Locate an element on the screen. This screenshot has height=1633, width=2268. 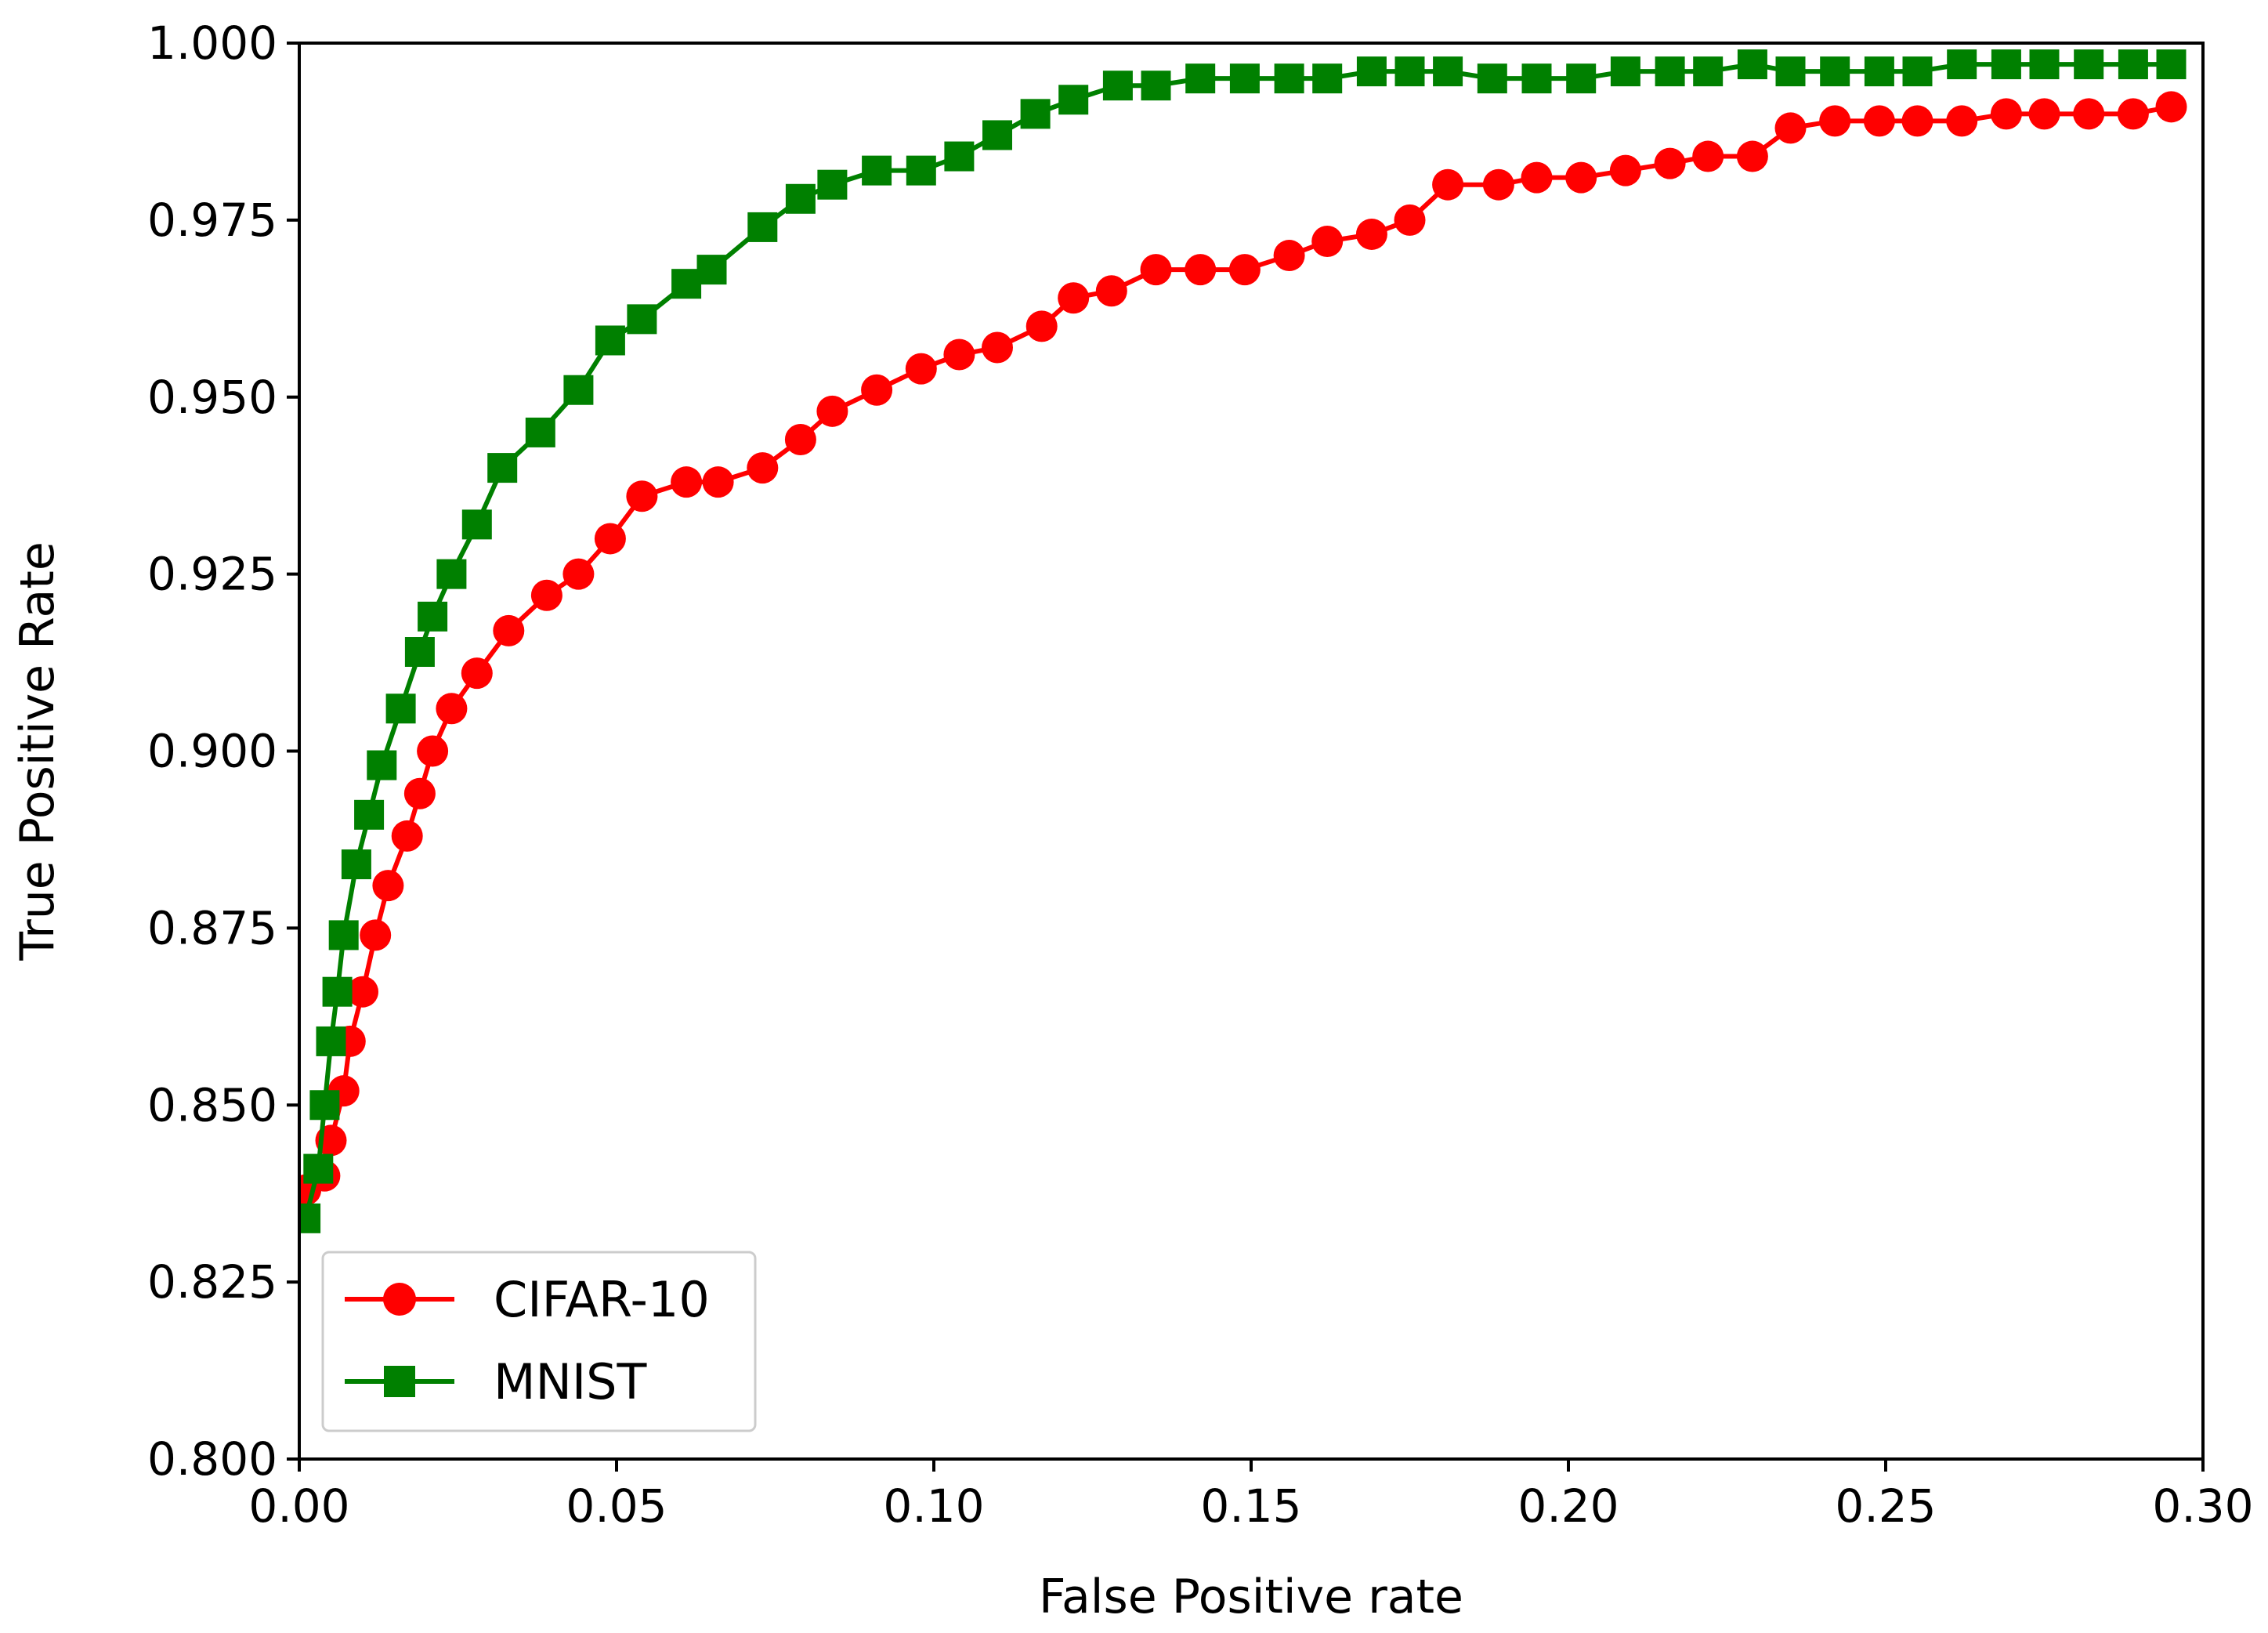
x-tick-label: 0.15 is located at coordinates (1251, 1506).